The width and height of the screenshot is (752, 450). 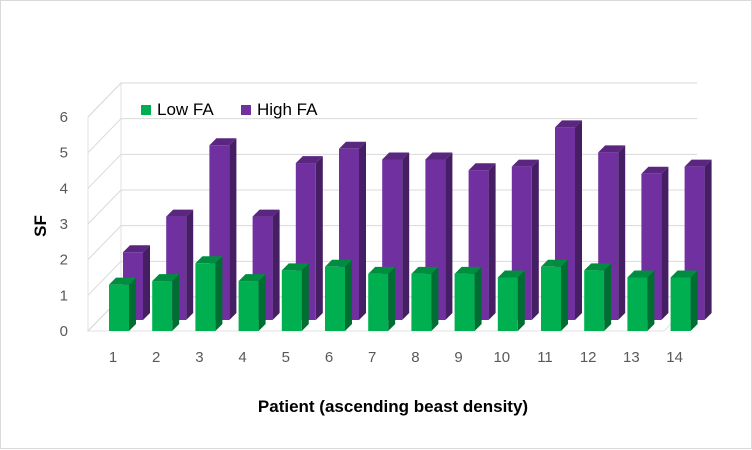 I want to click on x-tick-label: 14, so click(x=674, y=357).